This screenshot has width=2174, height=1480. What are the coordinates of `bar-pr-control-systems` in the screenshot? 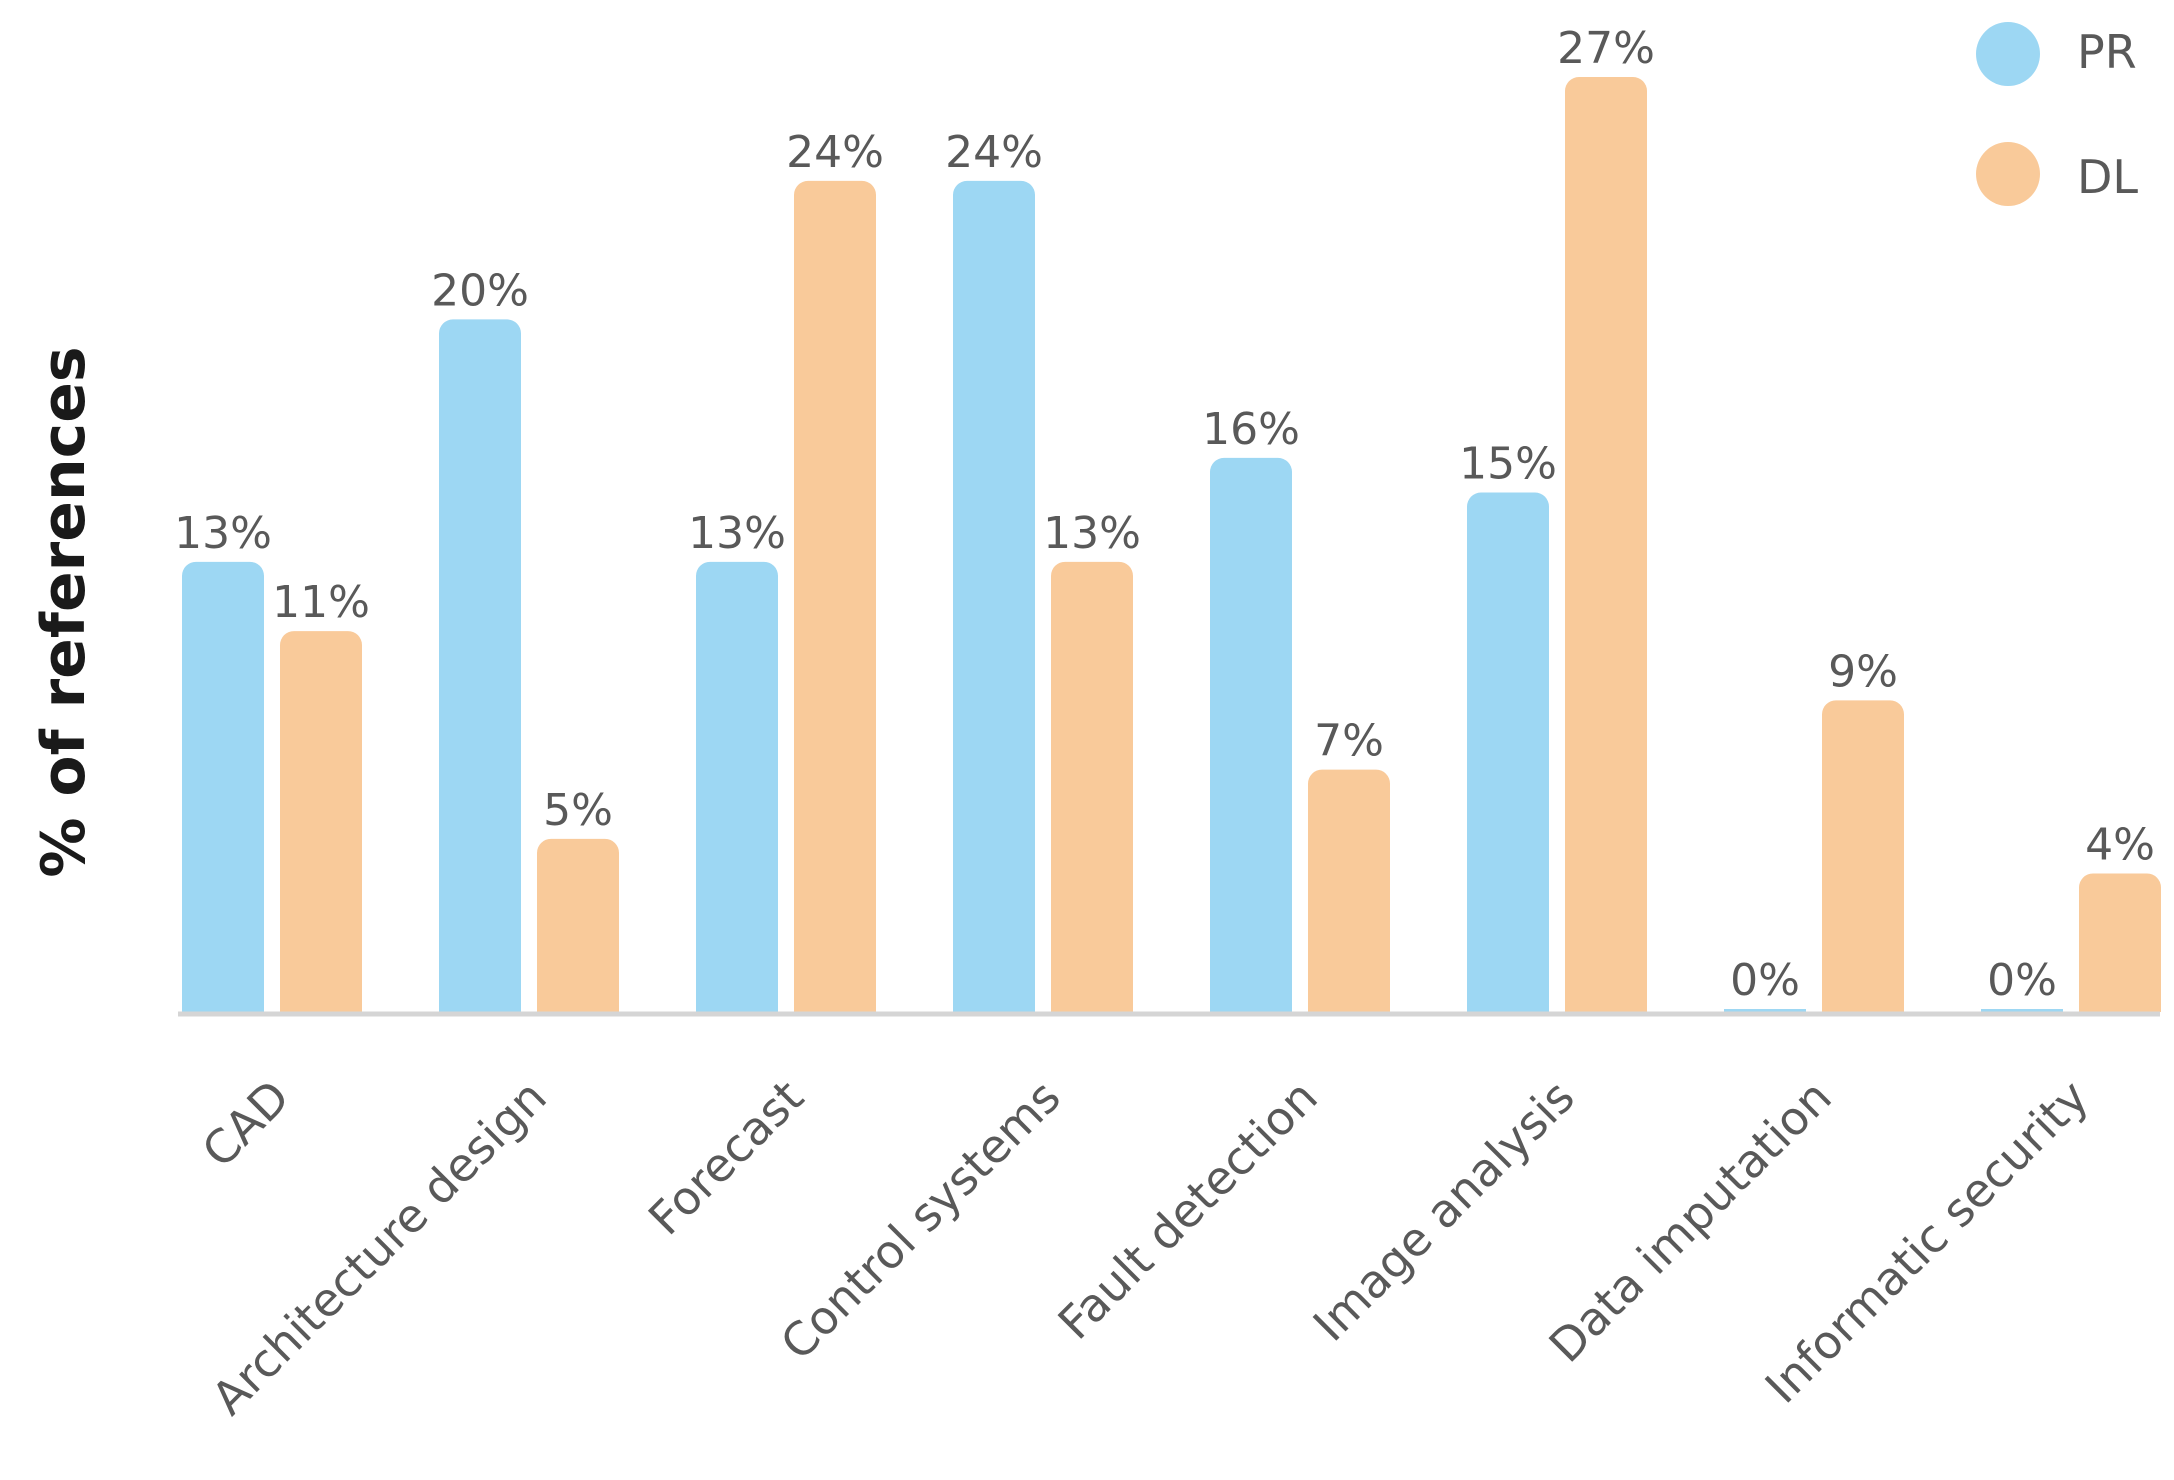 It's located at (994, 596).